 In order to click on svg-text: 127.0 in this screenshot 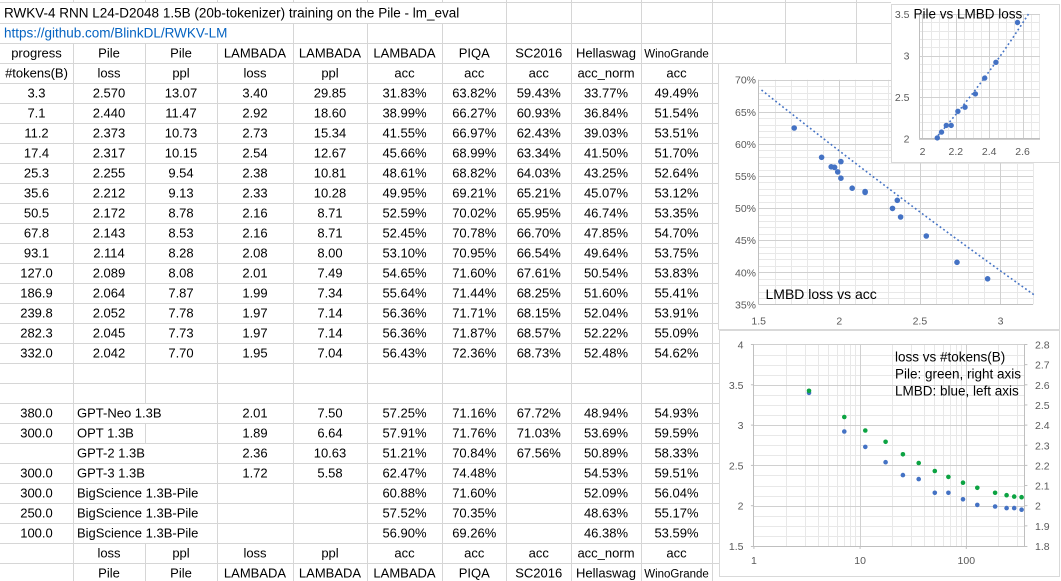, I will do `click(36, 273)`.